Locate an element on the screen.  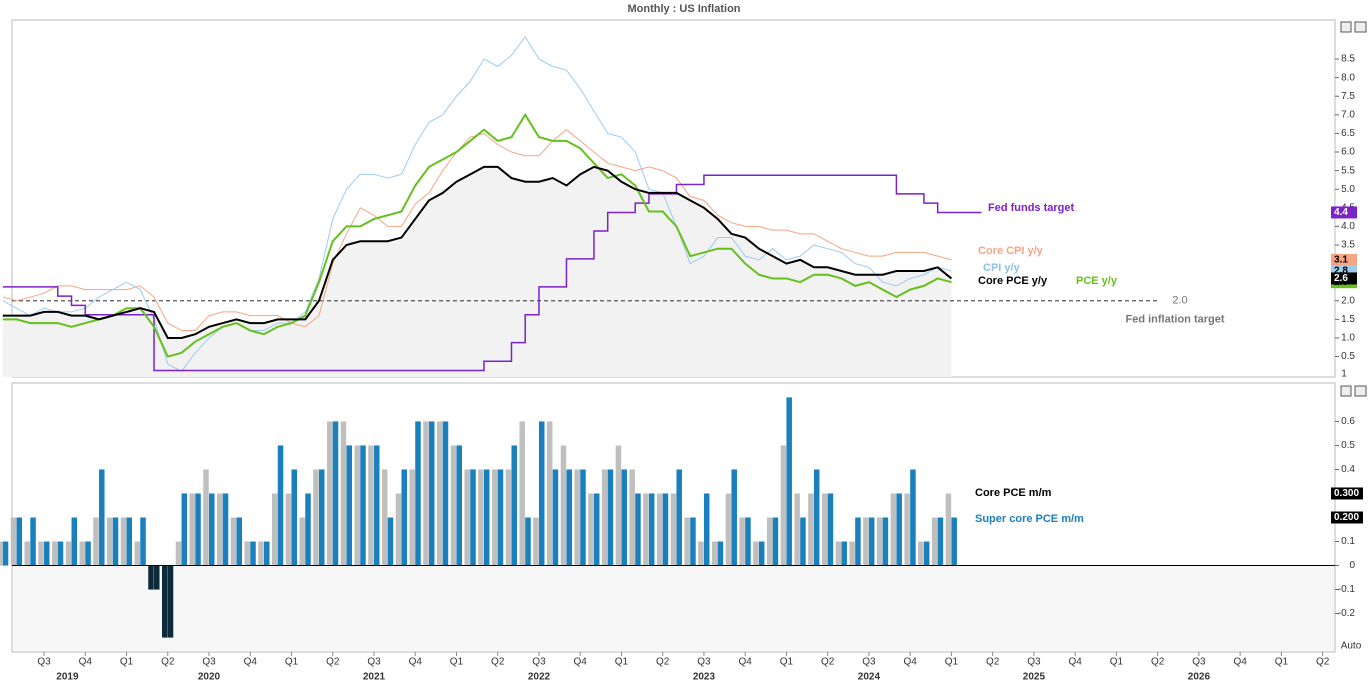
y-tick-label: 3.5 is located at coordinates (1348, 245).